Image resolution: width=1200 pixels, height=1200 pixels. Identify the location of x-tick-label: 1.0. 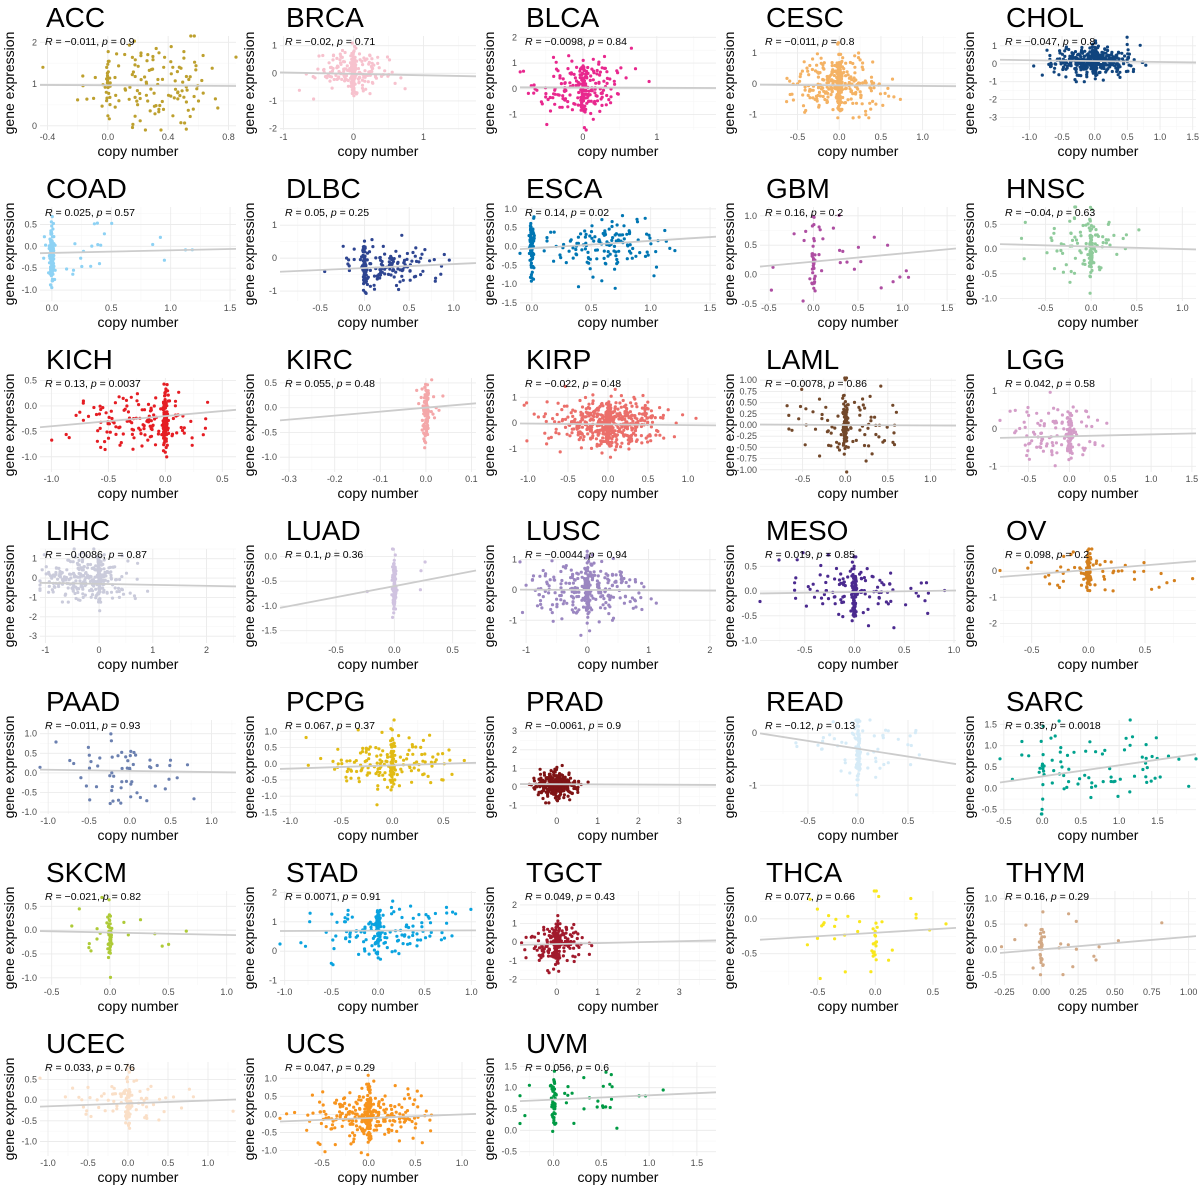
(1182, 308).